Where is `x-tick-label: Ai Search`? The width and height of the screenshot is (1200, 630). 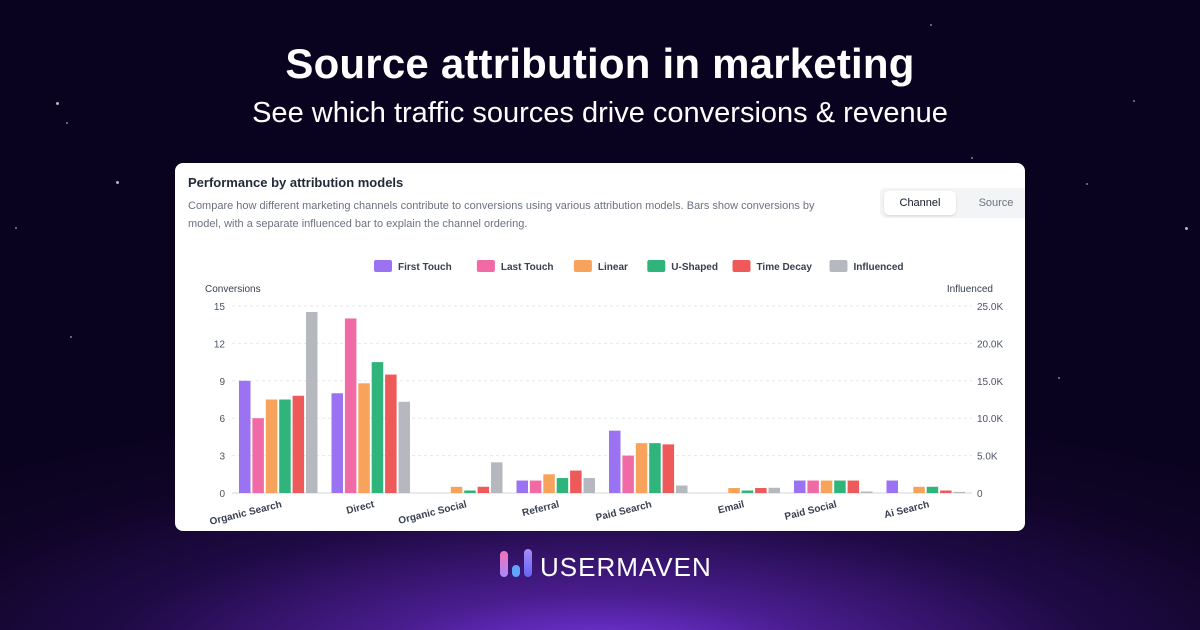
x-tick-label: Ai Search is located at coordinates (906, 510).